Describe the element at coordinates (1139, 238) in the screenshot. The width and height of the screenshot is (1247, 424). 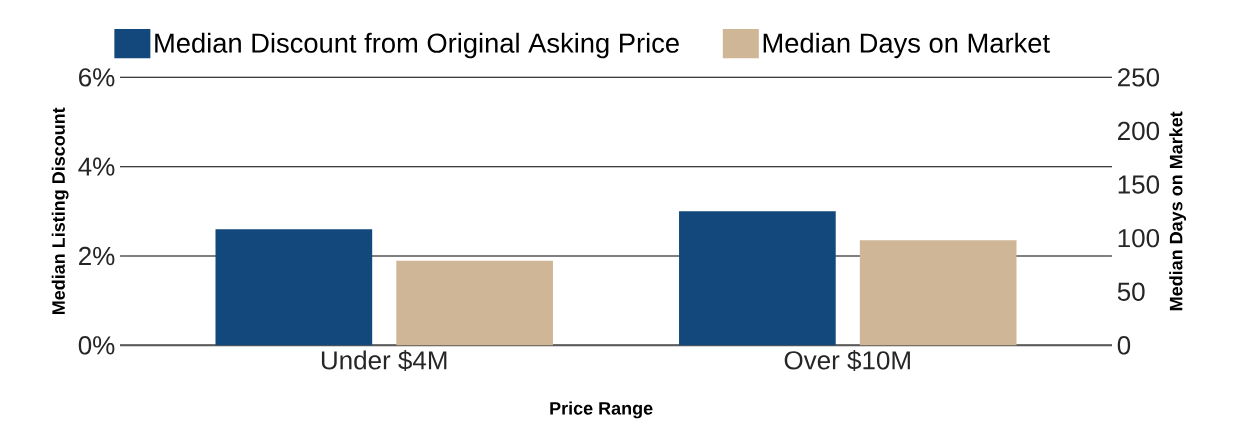
I see `y2-tick-label: 100` at that location.